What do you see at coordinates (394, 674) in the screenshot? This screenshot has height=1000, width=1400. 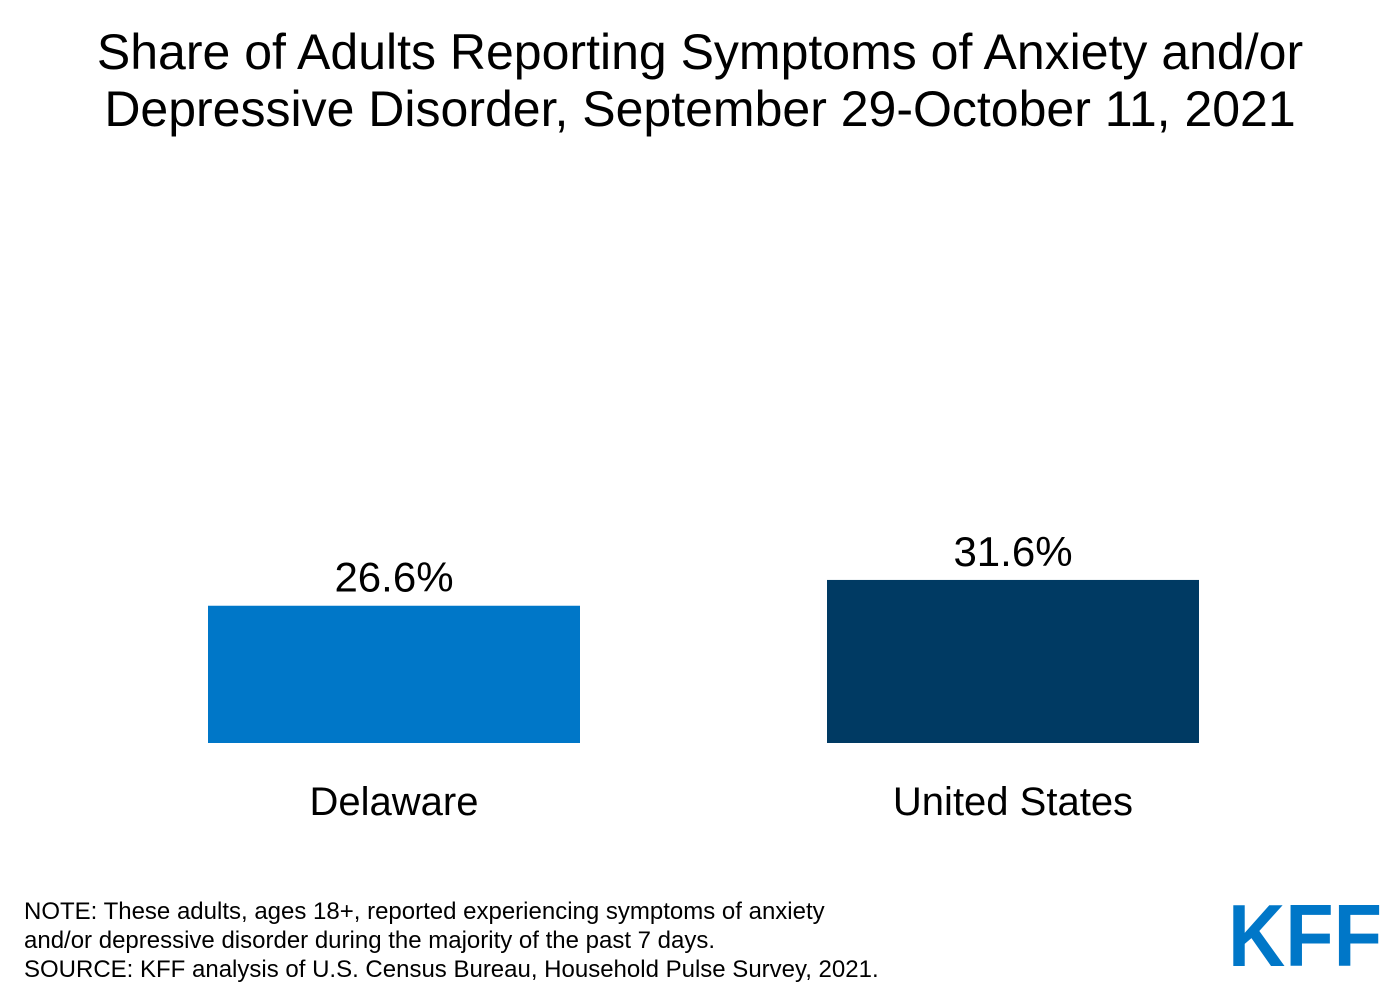 I see `bar-delaware` at bounding box center [394, 674].